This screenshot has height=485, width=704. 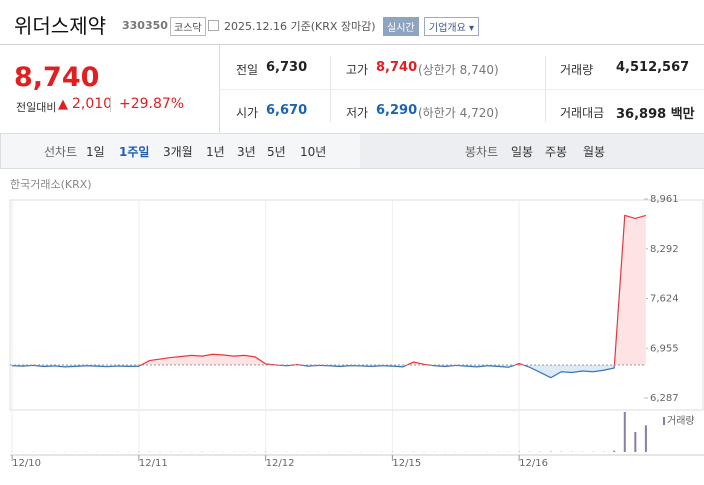 What do you see at coordinates (664, 398) in the screenshot?
I see `y-tick-label: 6,287` at bounding box center [664, 398].